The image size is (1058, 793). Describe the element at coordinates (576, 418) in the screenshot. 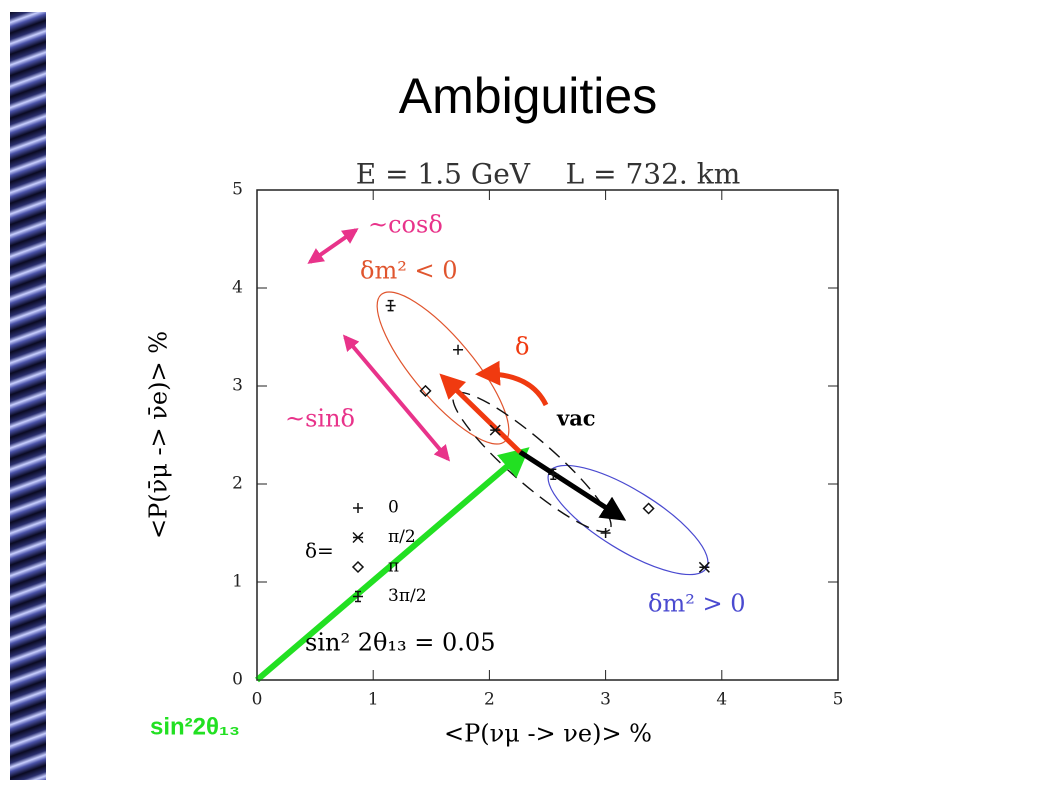

I see `annotation: vac` at that location.